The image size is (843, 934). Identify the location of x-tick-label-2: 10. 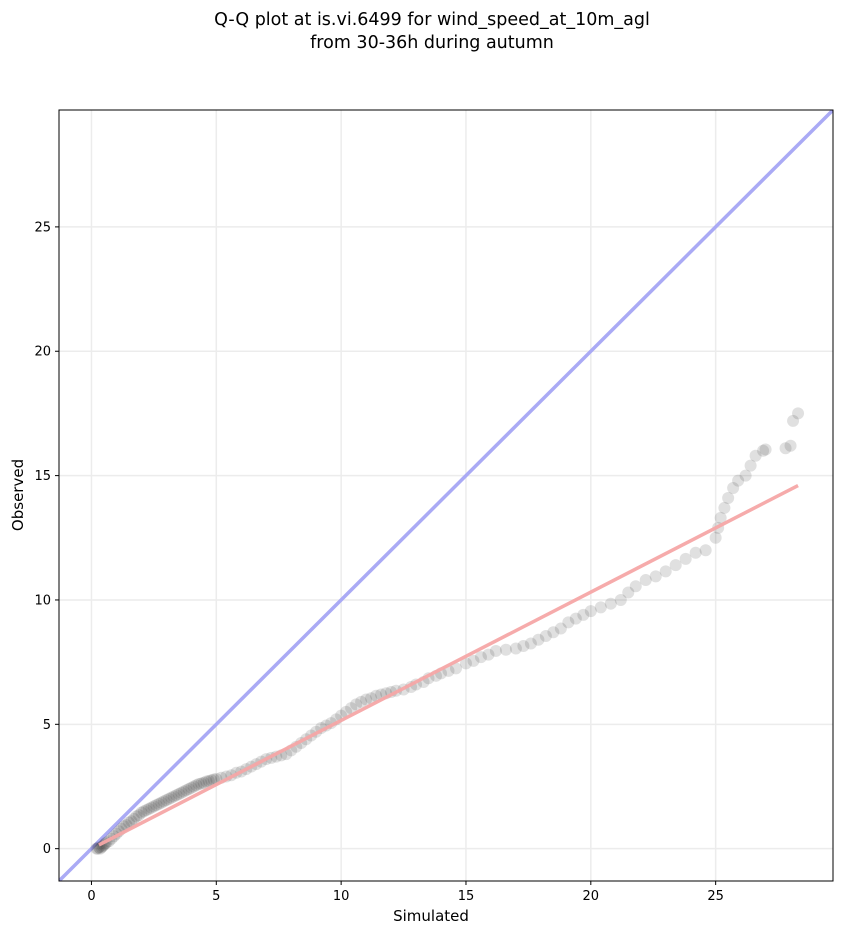
(341, 896).